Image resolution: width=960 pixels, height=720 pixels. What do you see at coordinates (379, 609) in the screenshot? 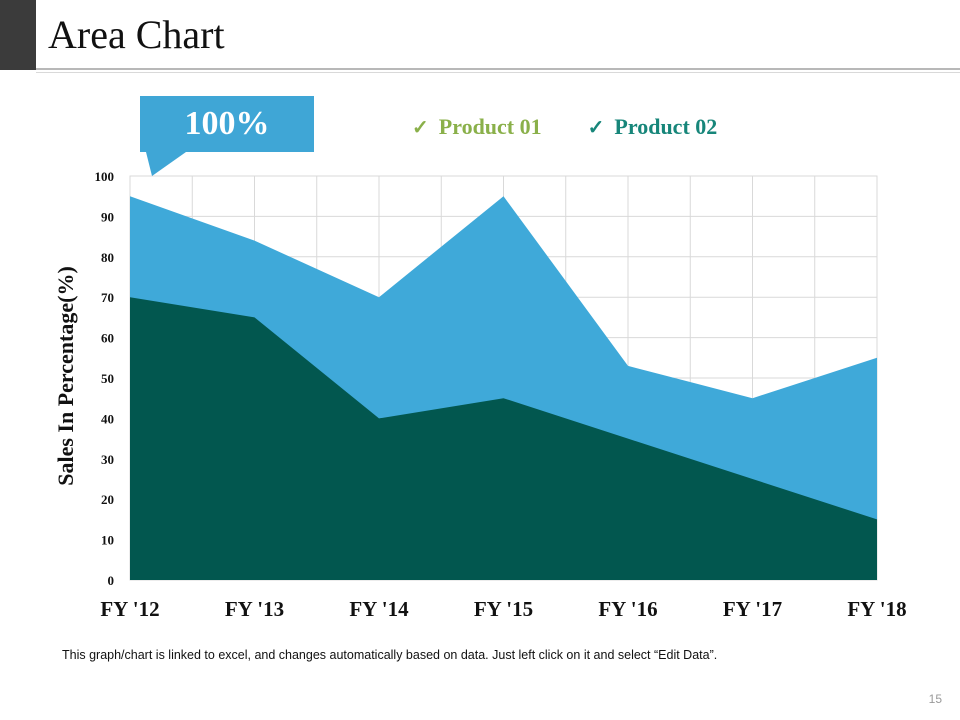
I see `x-tick-label: FY '14` at bounding box center [379, 609].